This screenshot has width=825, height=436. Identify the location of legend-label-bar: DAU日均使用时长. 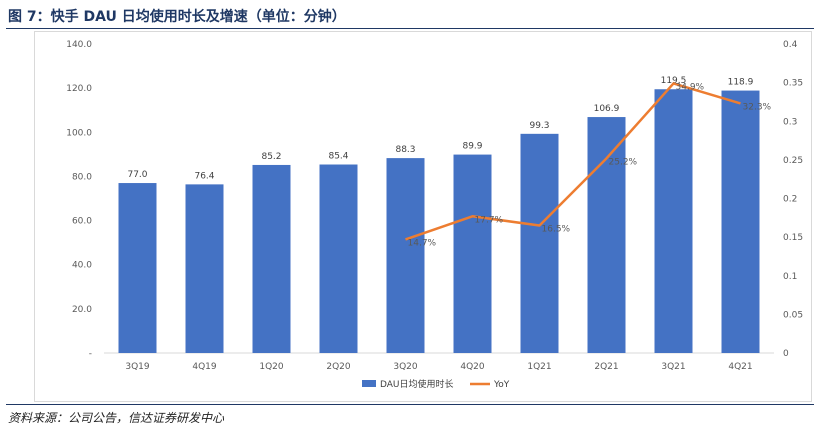
(417, 384).